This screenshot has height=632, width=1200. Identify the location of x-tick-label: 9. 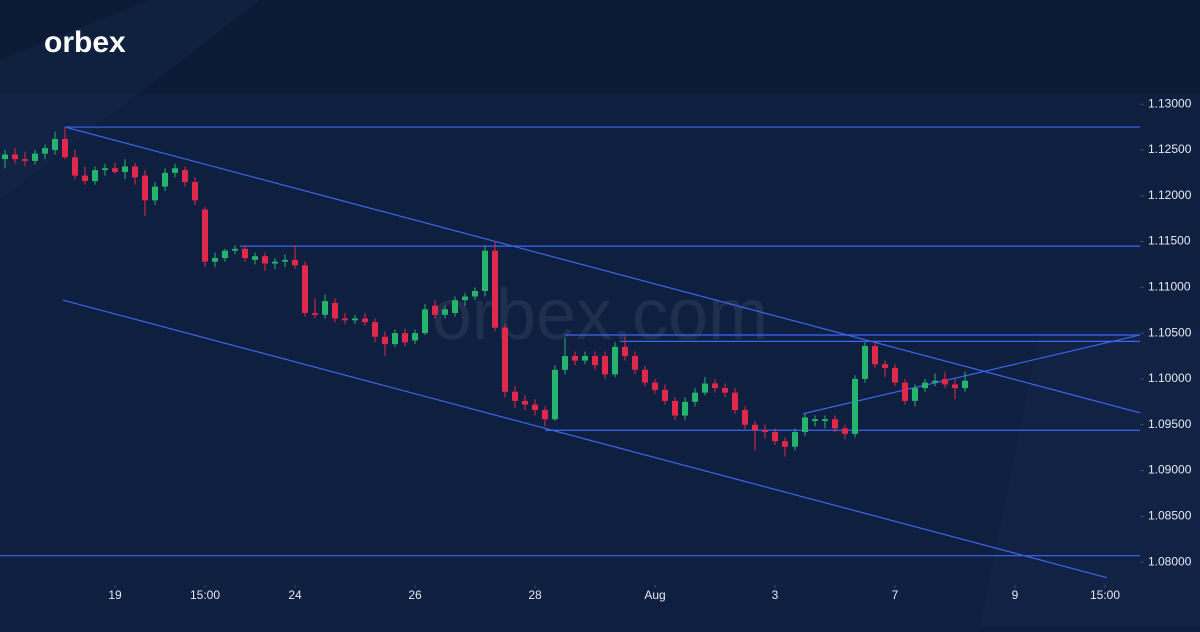
(1015, 595).